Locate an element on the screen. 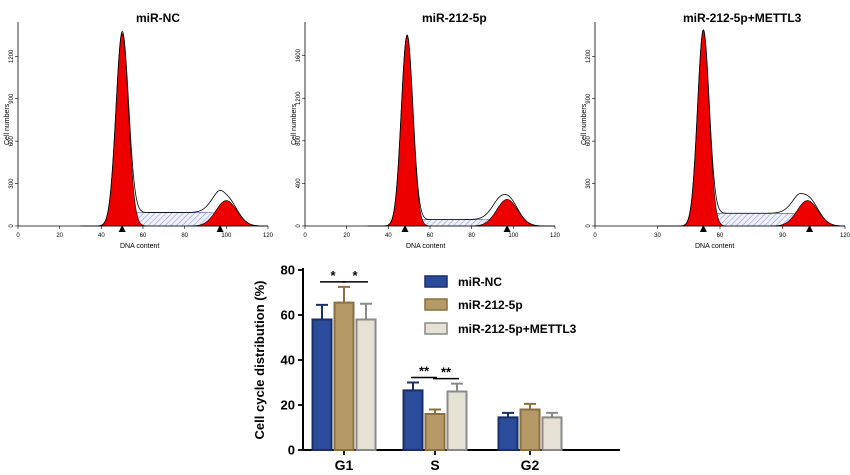 This screenshot has width=850, height=475. panel-title: miR-212-5p+METTL3 is located at coordinates (742, 18).